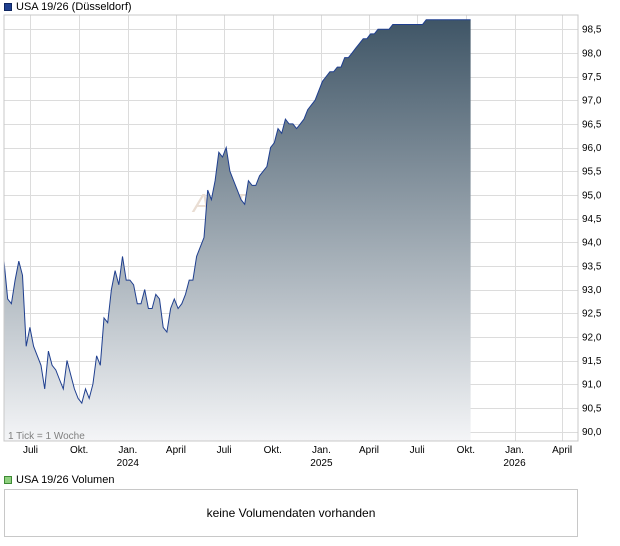 The width and height of the screenshot is (620, 546). I want to click on y-tick-label: 98,0, so click(592, 53).